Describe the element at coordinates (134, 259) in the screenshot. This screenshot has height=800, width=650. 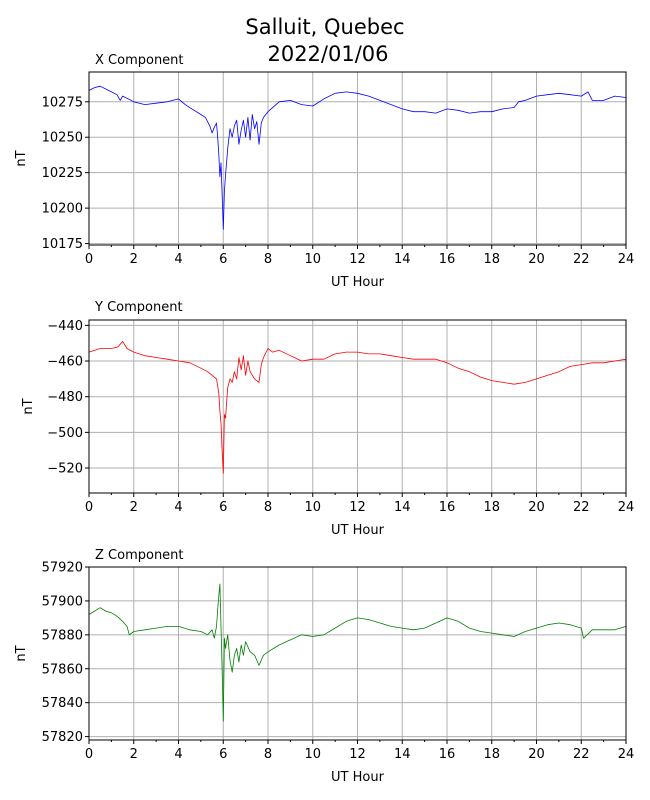
I see `panel-x-xtick-label: 2` at that location.